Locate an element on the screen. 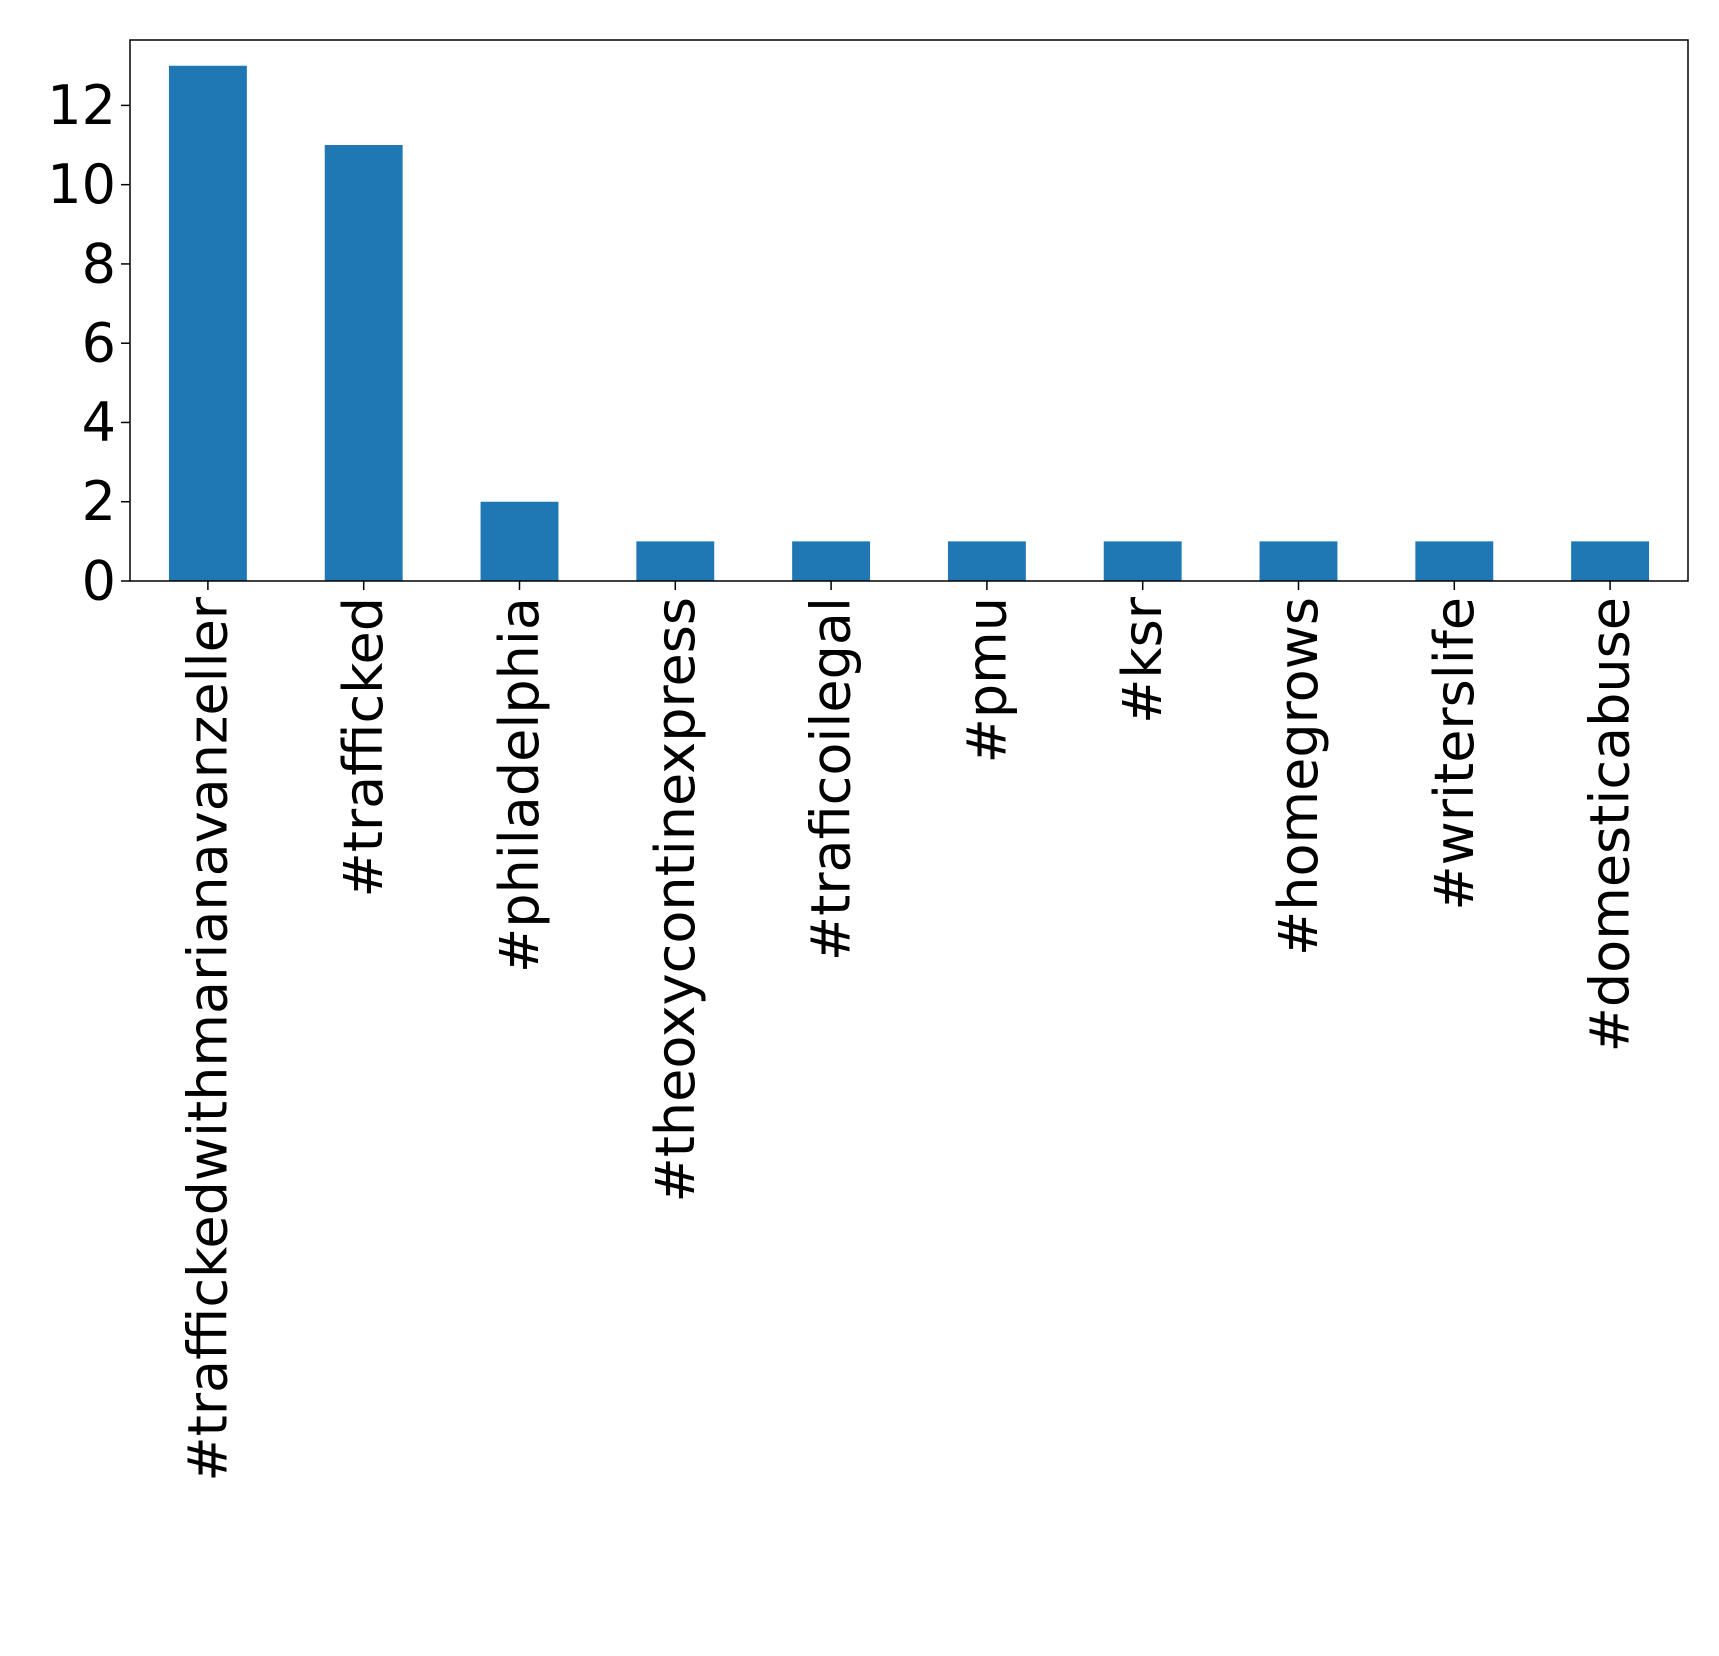 The width and height of the screenshot is (1719, 1656). x-tick-label: #ksr is located at coordinates (1142, 660).